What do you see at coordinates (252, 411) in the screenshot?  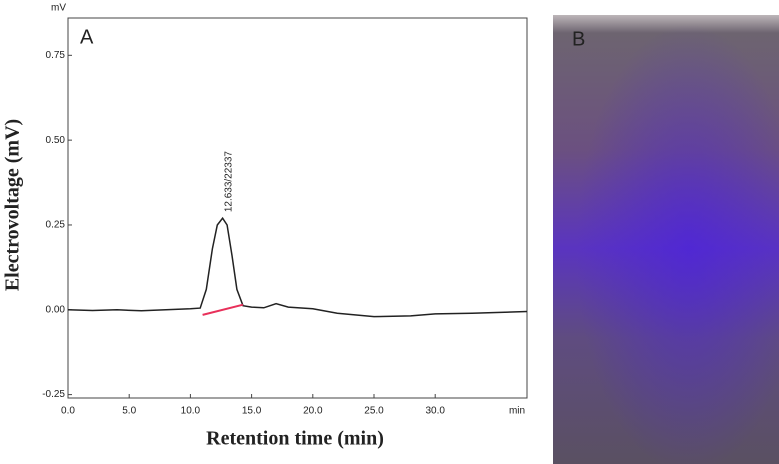 I see `x-tick-label: 15.0` at bounding box center [252, 411].